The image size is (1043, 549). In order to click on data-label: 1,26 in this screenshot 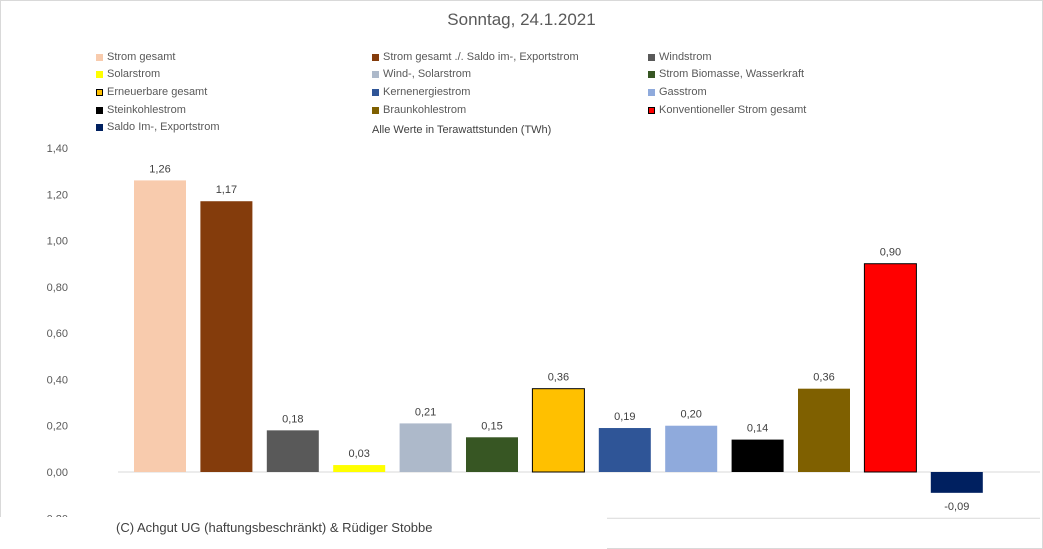, I will do `click(159, 169)`.